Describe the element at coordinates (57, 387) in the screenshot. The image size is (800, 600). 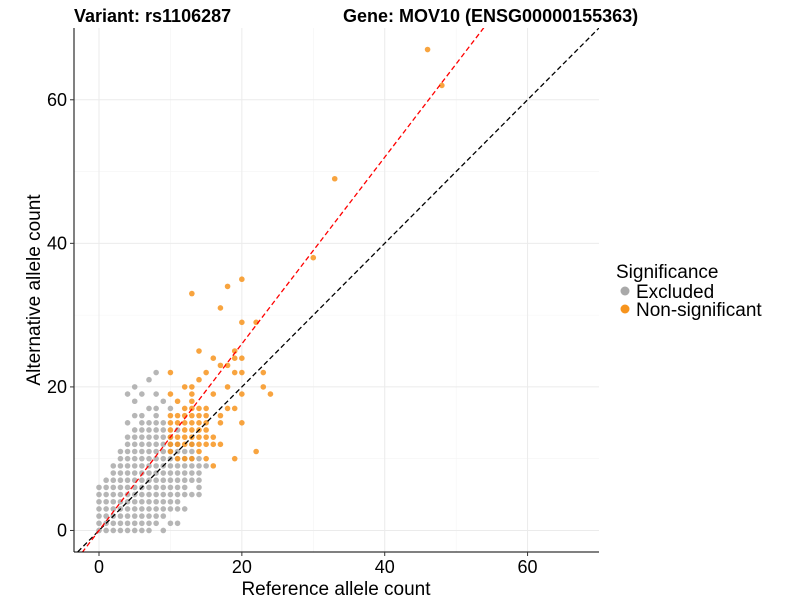
I see `y-tick-label: 20` at that location.